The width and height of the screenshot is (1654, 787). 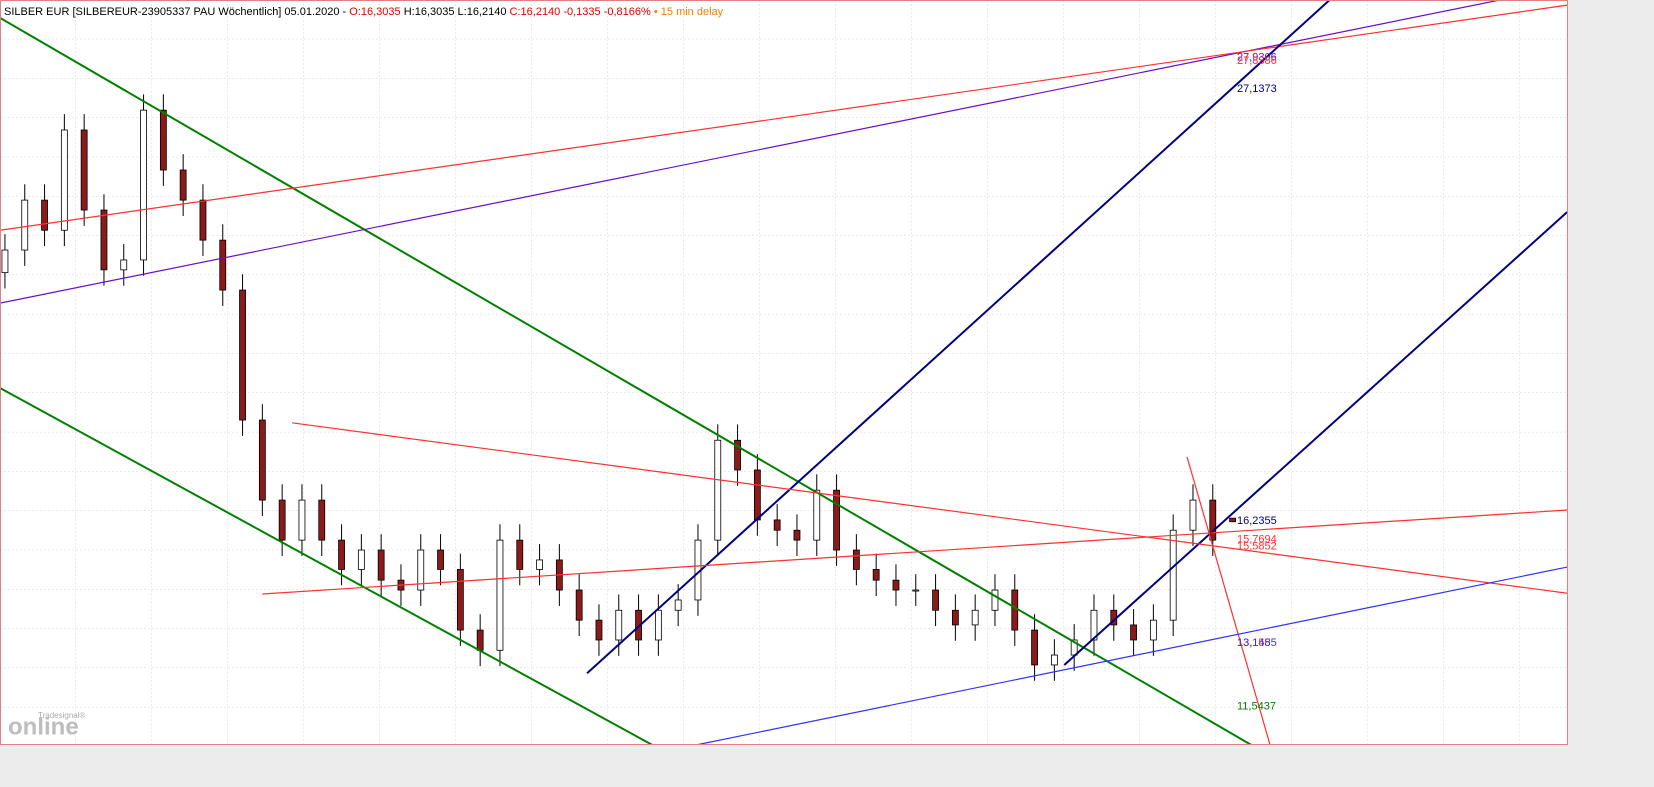 What do you see at coordinates (1257, 57) in the screenshot?
I see `level-label: 27,9306` at bounding box center [1257, 57].